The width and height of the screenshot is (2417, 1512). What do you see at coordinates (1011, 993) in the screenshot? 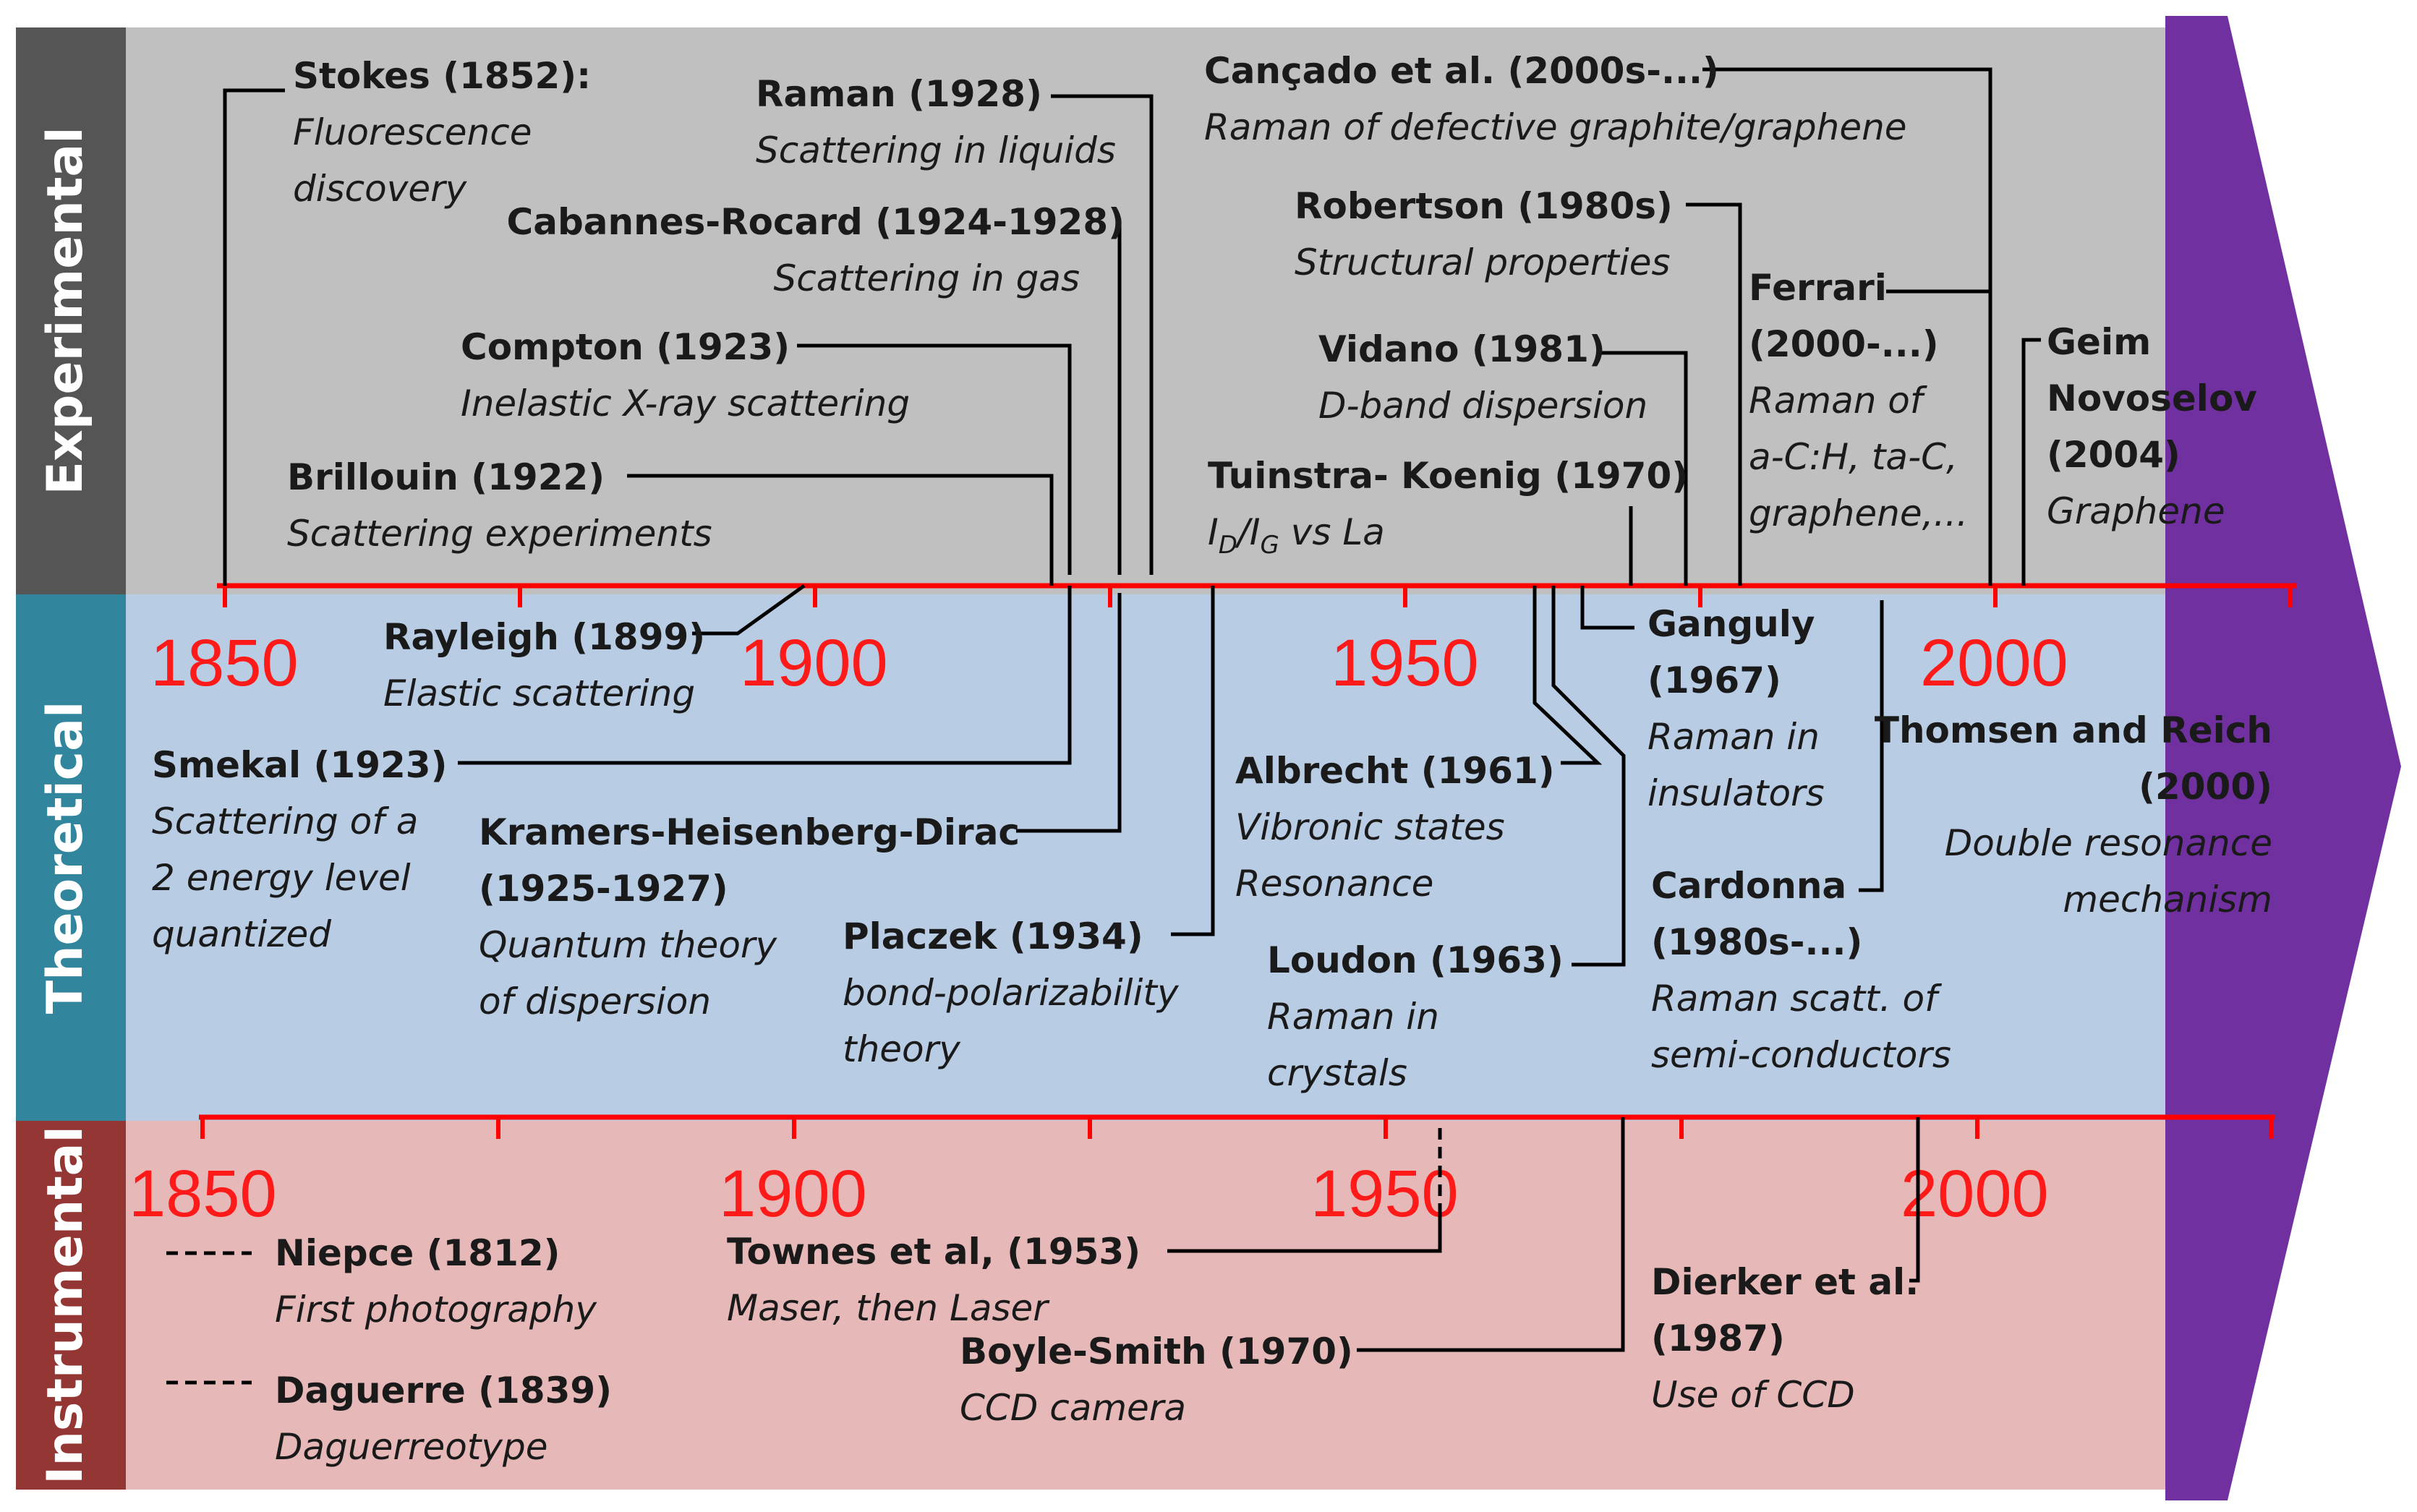
I see `placzek-desc-1: bond-polarizability` at bounding box center [1011, 993].